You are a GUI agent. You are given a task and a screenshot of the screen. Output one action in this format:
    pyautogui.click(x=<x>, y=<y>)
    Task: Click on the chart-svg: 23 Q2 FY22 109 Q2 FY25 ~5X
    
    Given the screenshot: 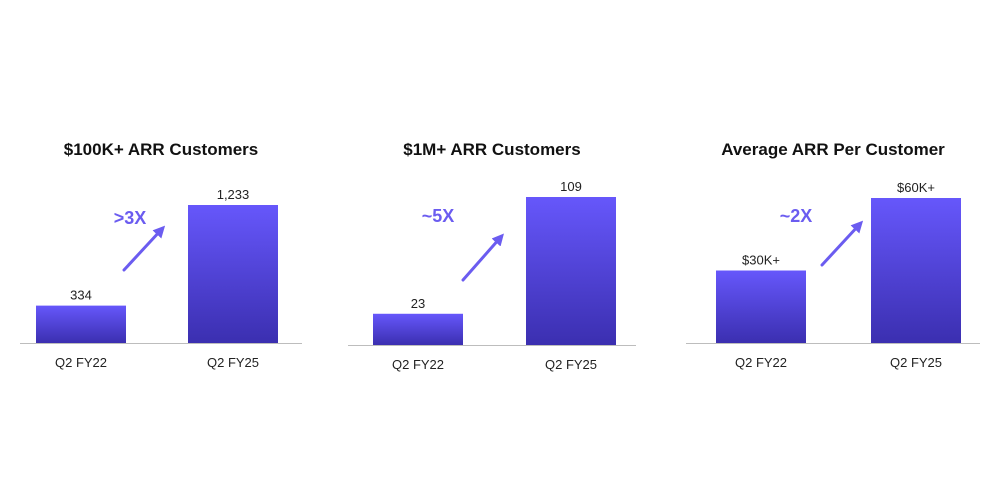 What is the action you would take?
    pyautogui.click(x=492, y=275)
    